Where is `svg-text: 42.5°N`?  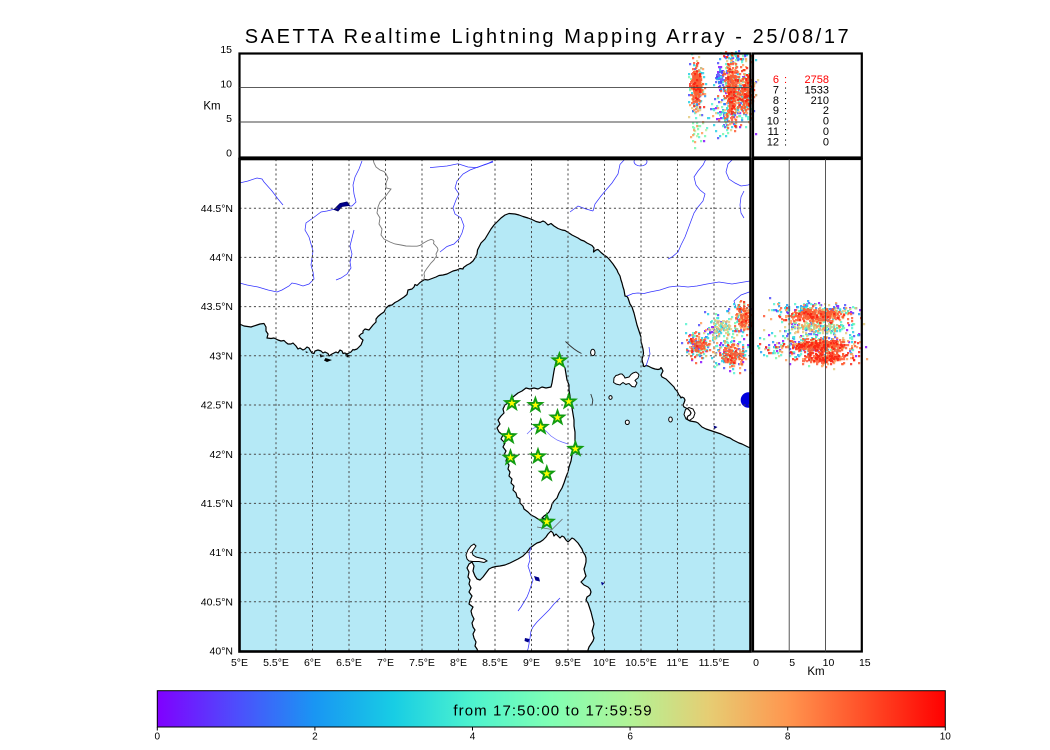
svg-text: 42.5°N is located at coordinates (217, 406).